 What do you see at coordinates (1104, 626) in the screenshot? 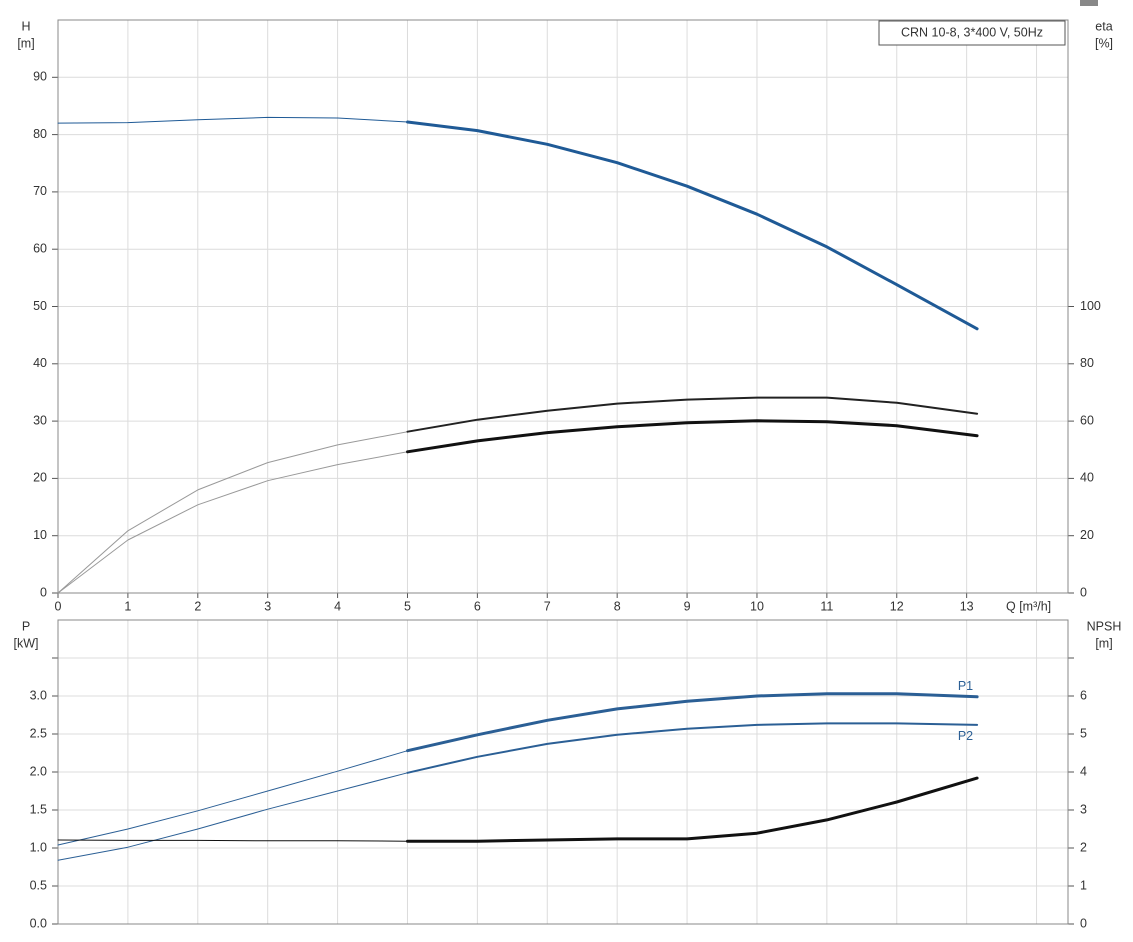
I see `y2-axis-label: NPSH` at bounding box center [1104, 626].